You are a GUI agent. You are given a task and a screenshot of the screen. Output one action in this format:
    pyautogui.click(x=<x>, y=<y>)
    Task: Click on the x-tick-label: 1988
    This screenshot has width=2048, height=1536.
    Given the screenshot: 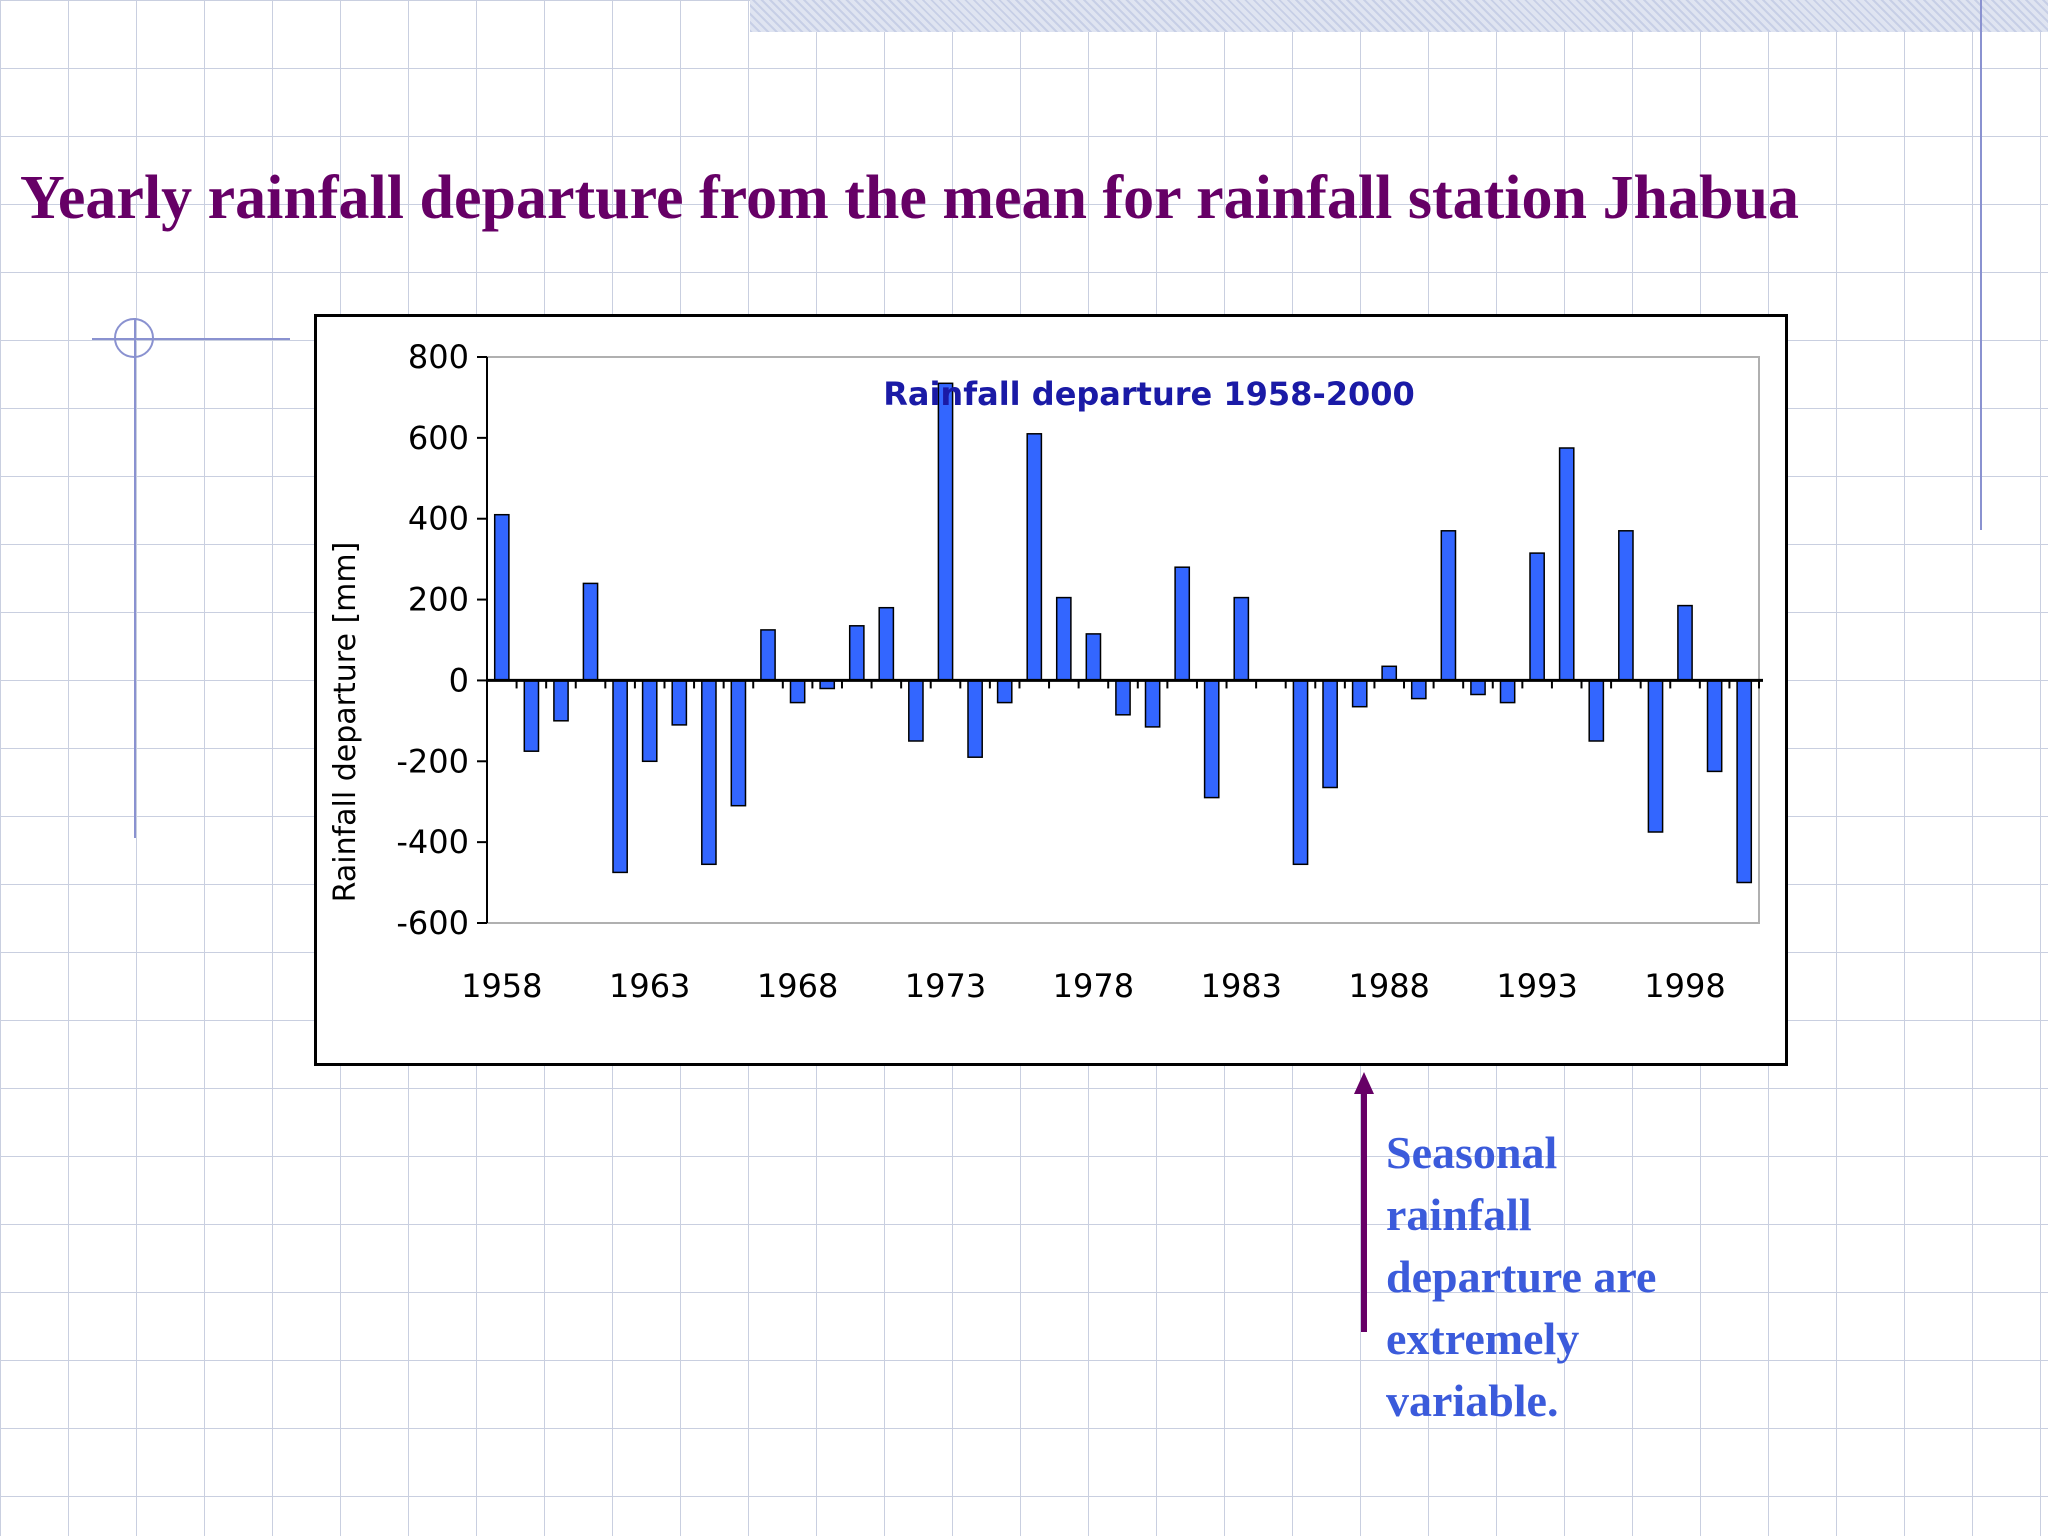 What is the action you would take?
    pyautogui.click(x=1388, y=986)
    